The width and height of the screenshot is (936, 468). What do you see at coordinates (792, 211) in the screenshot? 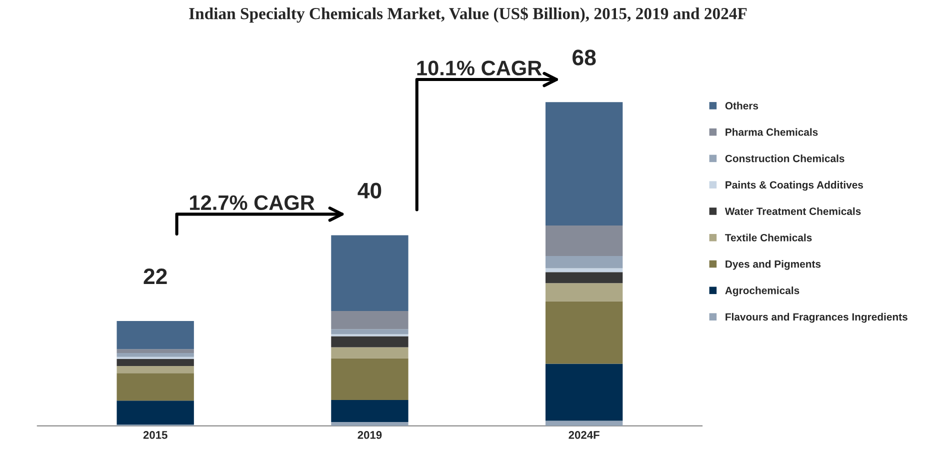
I see `legend-label: Water Treatment Chemicals` at bounding box center [792, 211].